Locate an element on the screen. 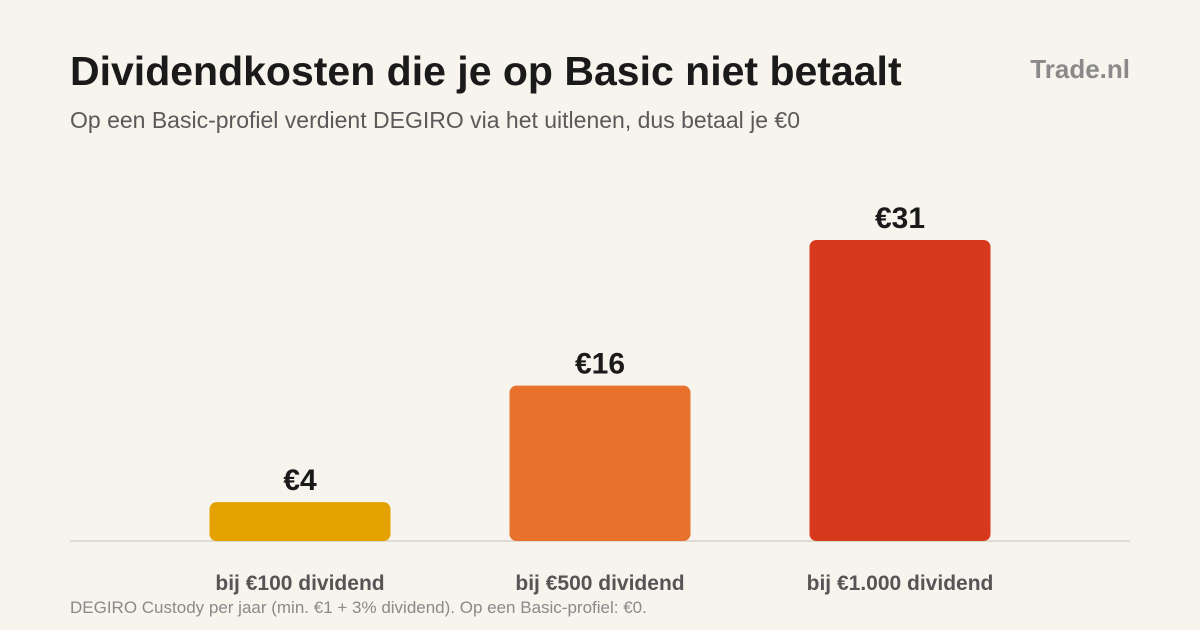 The height and width of the screenshot is (630, 1200). bar-value-label-1: €4 is located at coordinates (300, 480).